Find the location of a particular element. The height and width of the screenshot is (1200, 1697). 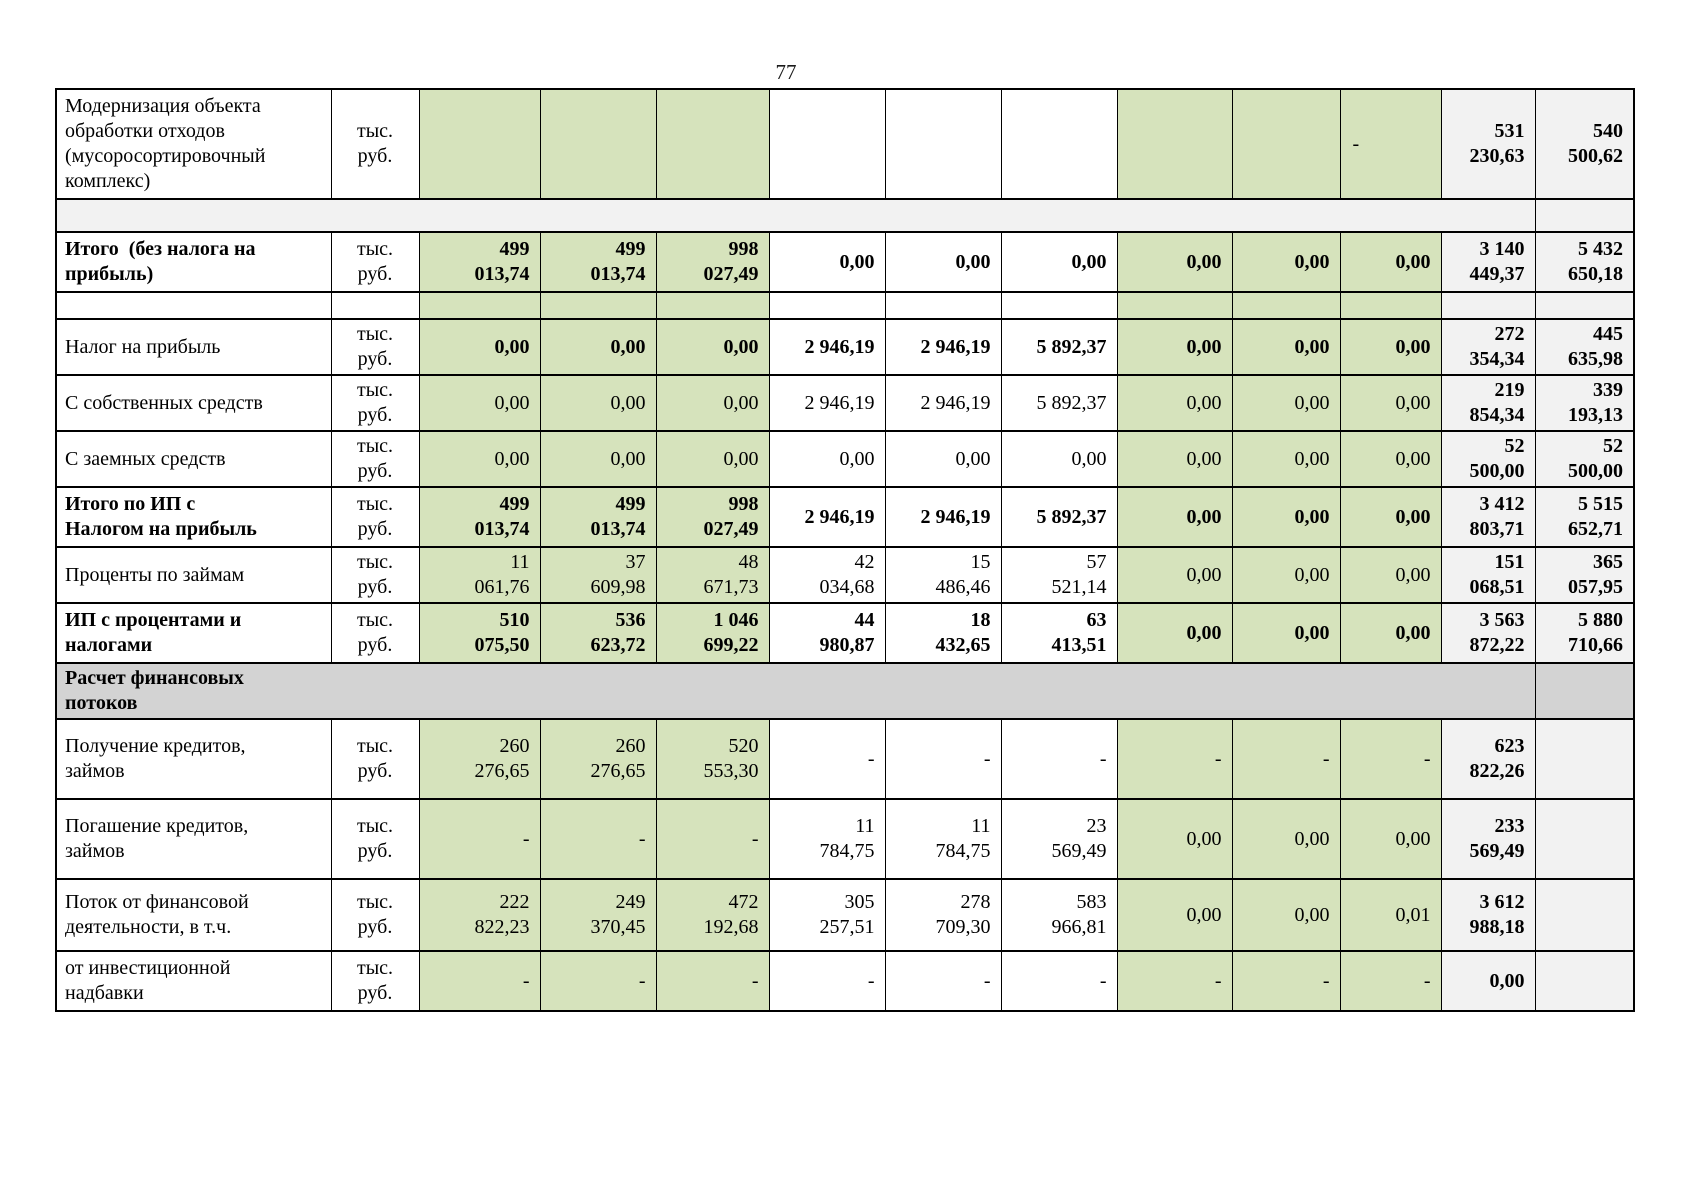

value-cell: 5 432 650,18 is located at coordinates (1584, 262).